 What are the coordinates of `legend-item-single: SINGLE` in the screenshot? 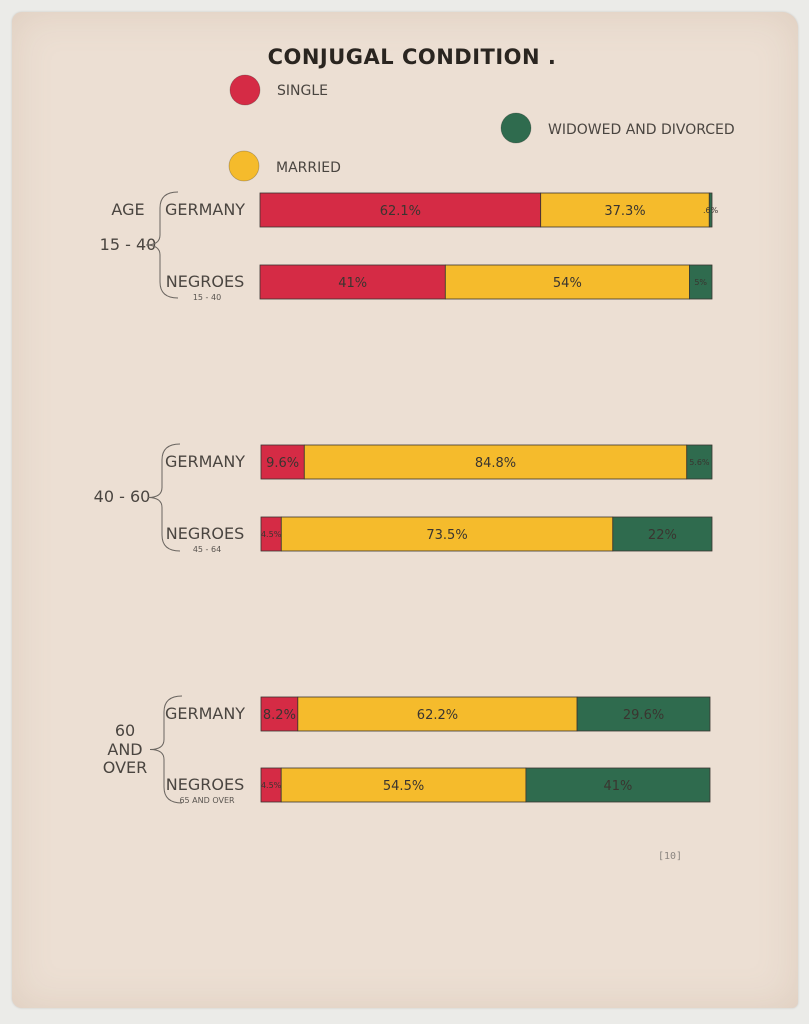 It's located at (278, 90).